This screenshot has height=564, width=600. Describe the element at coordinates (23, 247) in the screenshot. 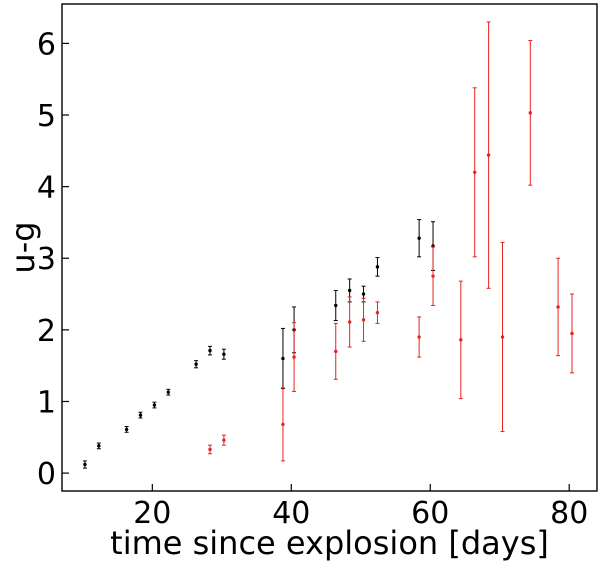

I see `y-axis-label: u-g` at that location.